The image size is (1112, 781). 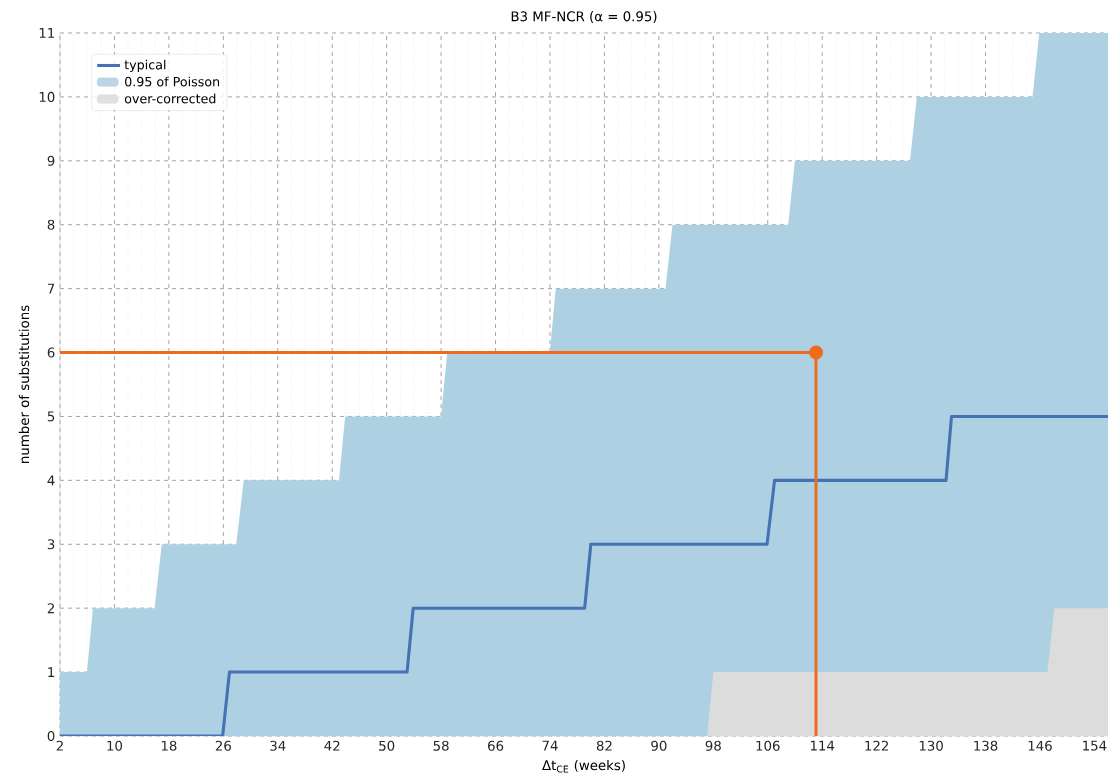 What do you see at coordinates (278, 745) in the screenshot?
I see `x-tick-label: 34` at bounding box center [278, 745].